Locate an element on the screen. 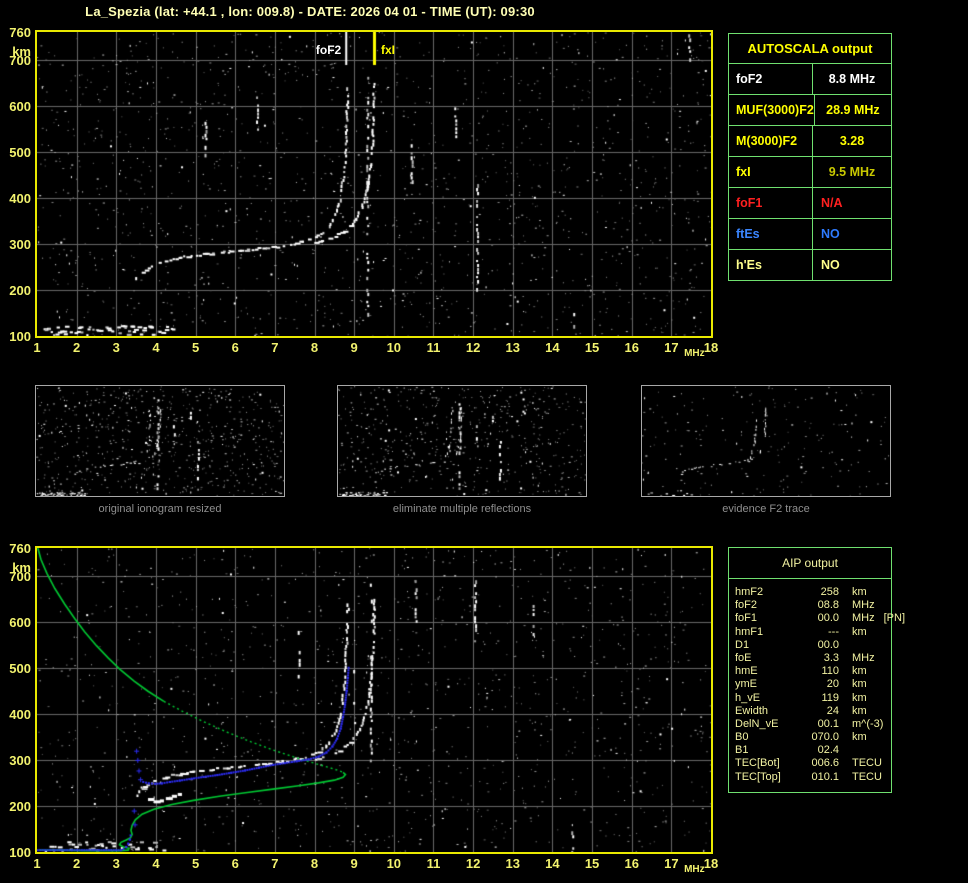 This screenshot has height=883, width=968. x-tick-label: 4 is located at coordinates (156, 347).